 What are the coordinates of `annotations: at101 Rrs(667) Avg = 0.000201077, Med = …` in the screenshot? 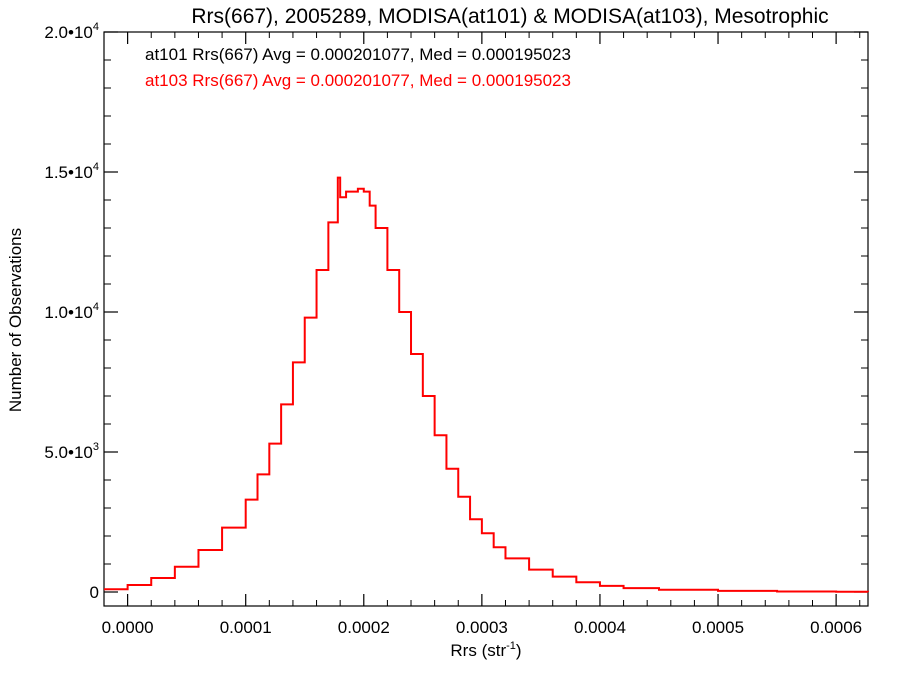 It's located at (358, 67).